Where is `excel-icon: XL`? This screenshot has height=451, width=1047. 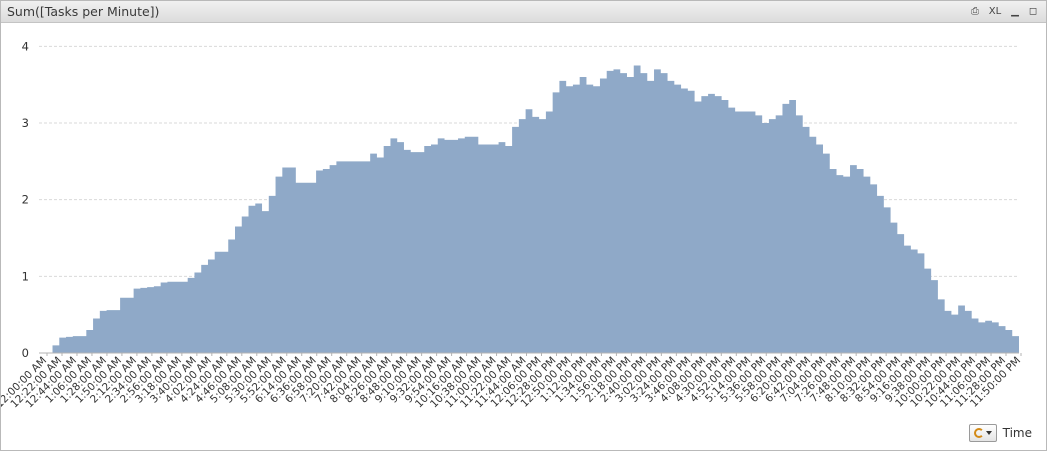
excel-icon: XL is located at coordinates (995, 11).